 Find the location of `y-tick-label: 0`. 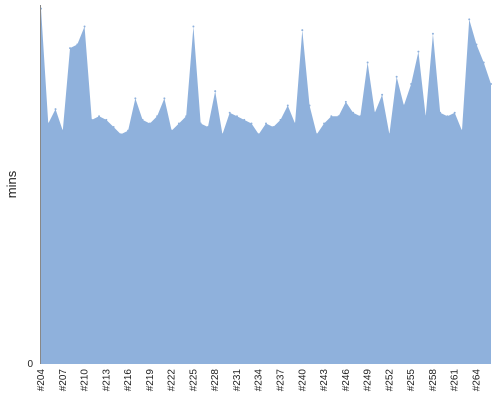

y-tick-label: 0 is located at coordinates (30, 364).